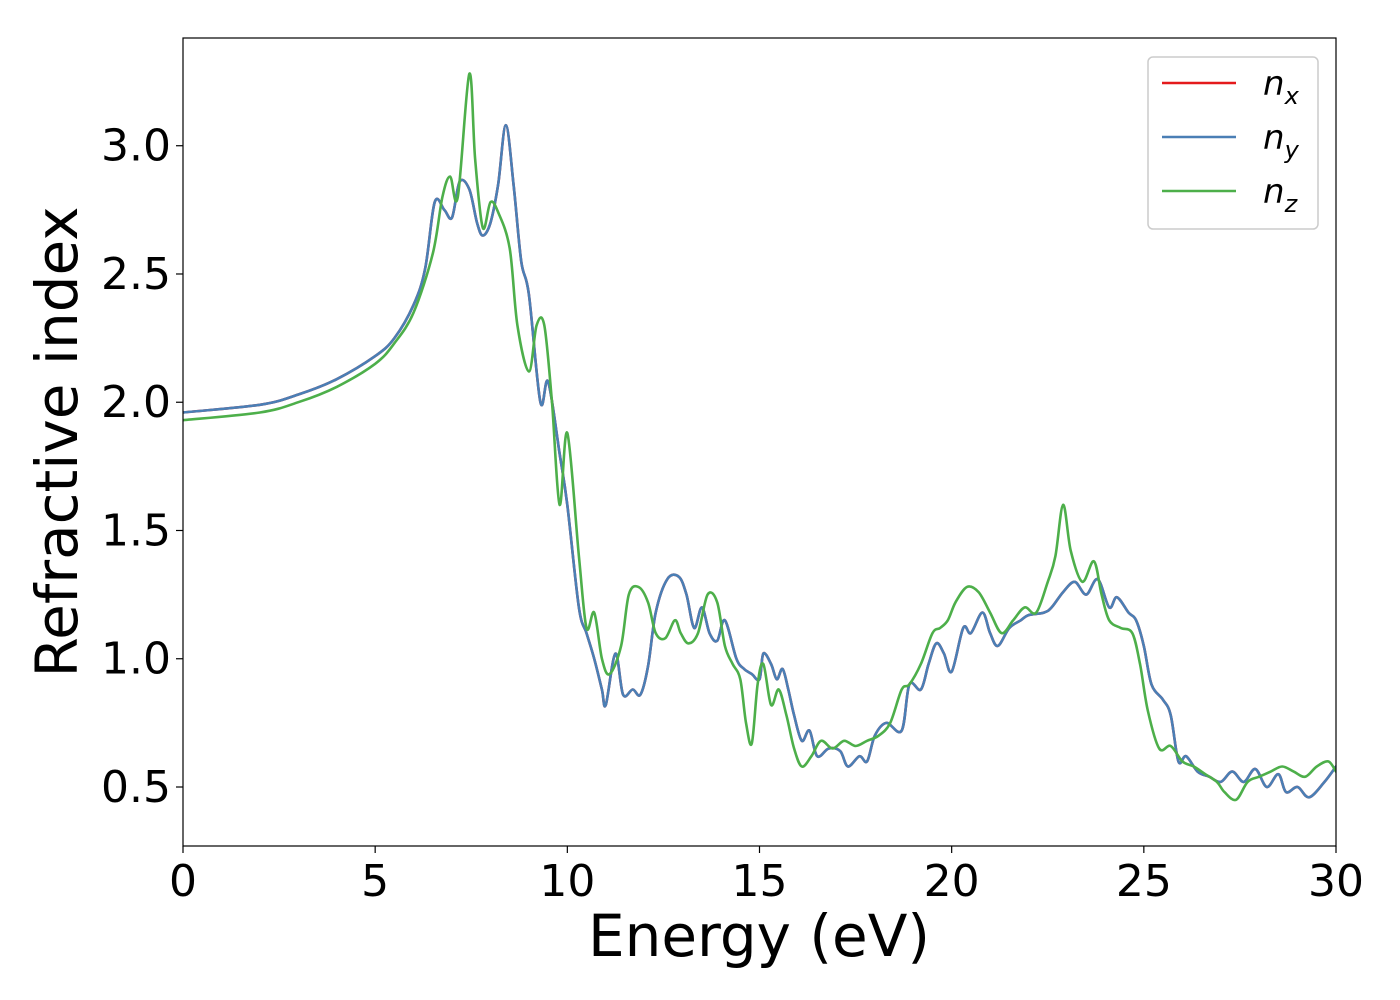  Describe the element at coordinates (375, 881) in the screenshot. I see `x-tick-label: 5` at that location.